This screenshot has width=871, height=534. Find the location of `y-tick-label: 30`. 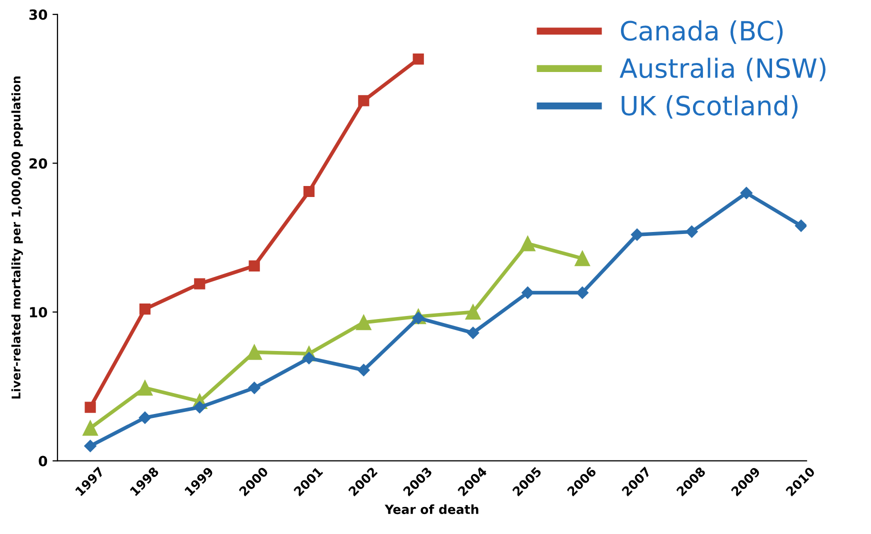

y-tick-label: 30 is located at coordinates (38, 14).